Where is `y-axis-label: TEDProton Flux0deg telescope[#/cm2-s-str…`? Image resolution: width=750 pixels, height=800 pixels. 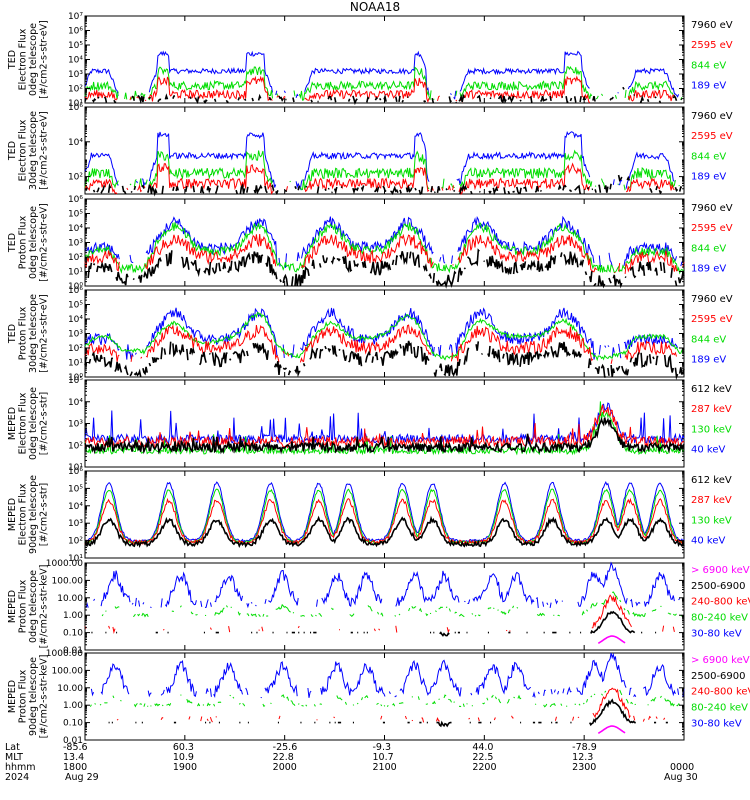
y-axis-label: TEDProton Flux0deg telescope[#/cm2-s-str… is located at coordinates (28, 242).